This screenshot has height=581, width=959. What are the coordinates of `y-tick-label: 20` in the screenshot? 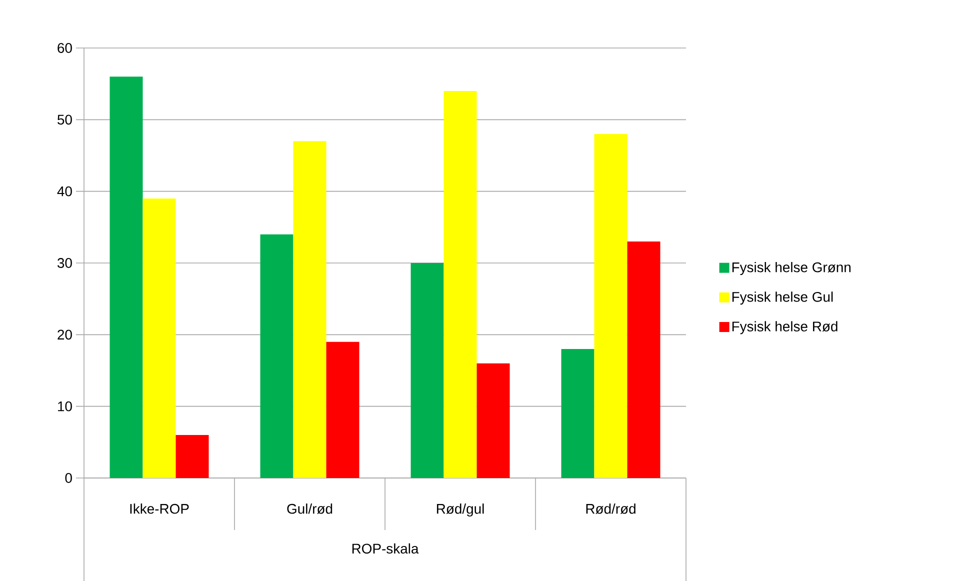 It's located at (65, 335).